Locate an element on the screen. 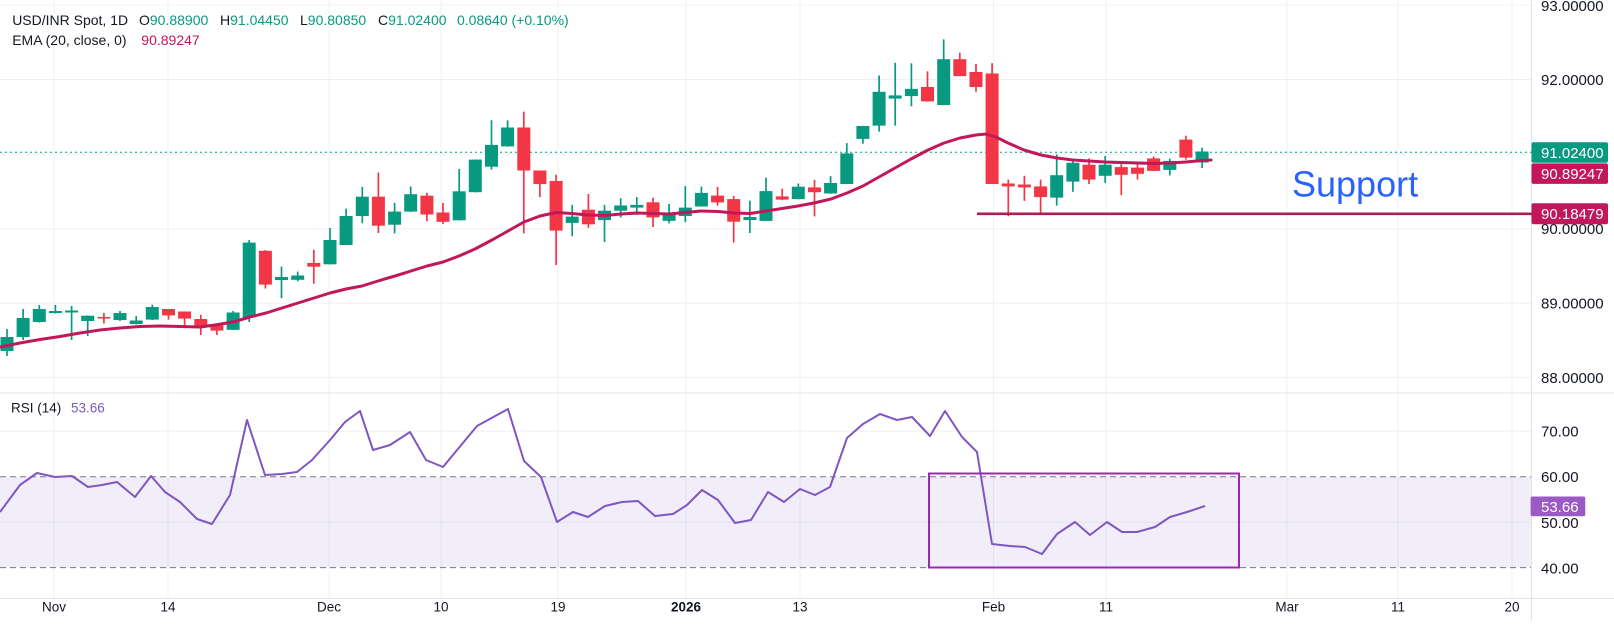 The image size is (1614, 626). svg-text:RSI (14)53.66: RSI (14) 53.66 is located at coordinates (58, 408).